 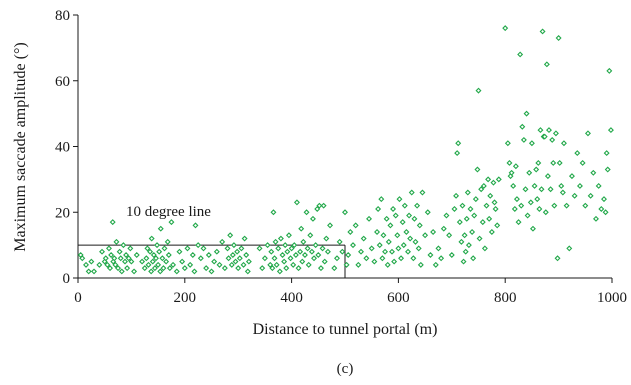 What do you see at coordinates (168, 212) in the screenshot?
I see `annotation-label: 10 degree line` at bounding box center [168, 212].